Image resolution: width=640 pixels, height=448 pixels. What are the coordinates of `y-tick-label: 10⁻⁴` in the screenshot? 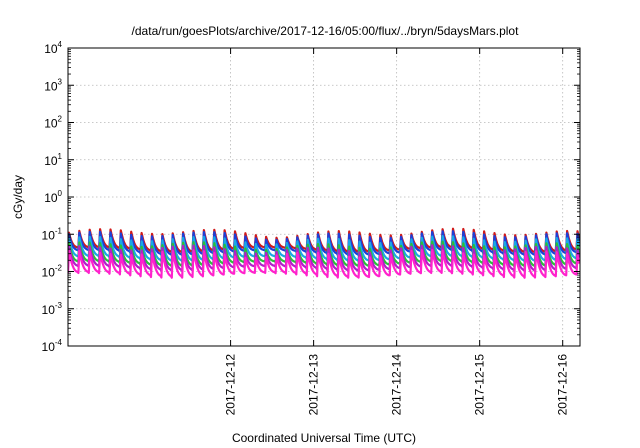 It's located at (52, 346).